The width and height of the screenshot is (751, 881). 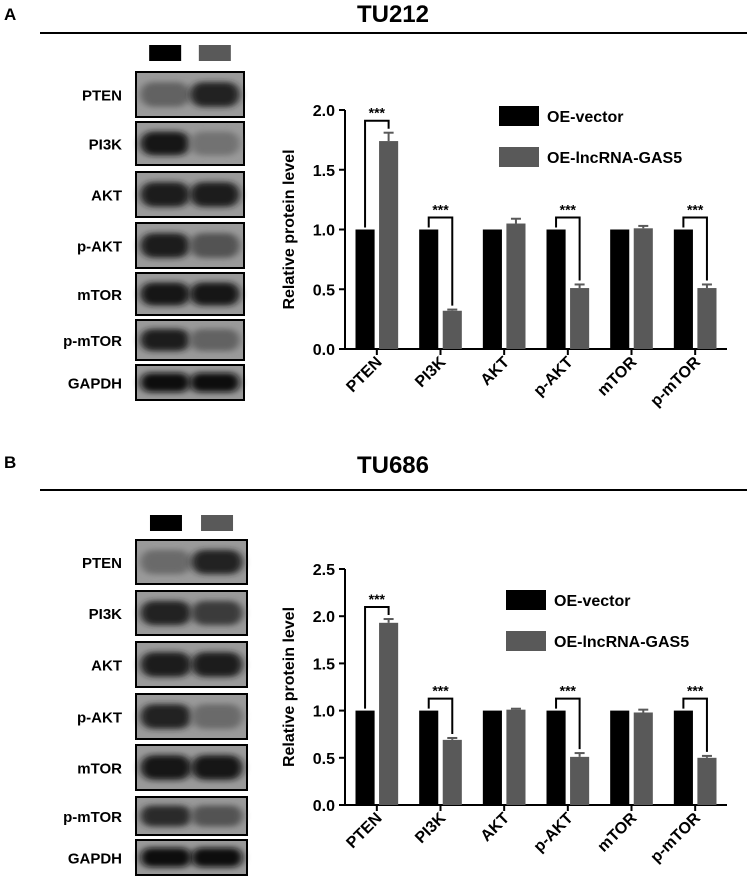 I want to click on panel-b-blot-row-akt: AKT, so click(x=169, y=664).